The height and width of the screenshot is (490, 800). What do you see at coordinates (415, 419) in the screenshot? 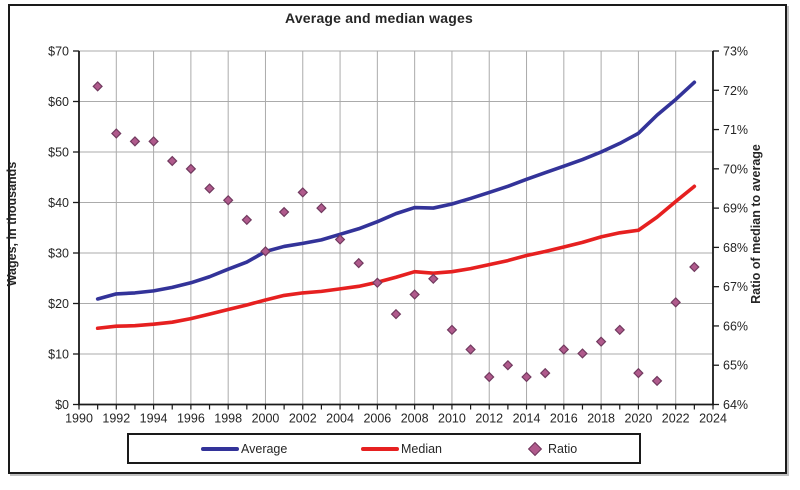
I see `svg-text: 2008` at bounding box center [415, 419].